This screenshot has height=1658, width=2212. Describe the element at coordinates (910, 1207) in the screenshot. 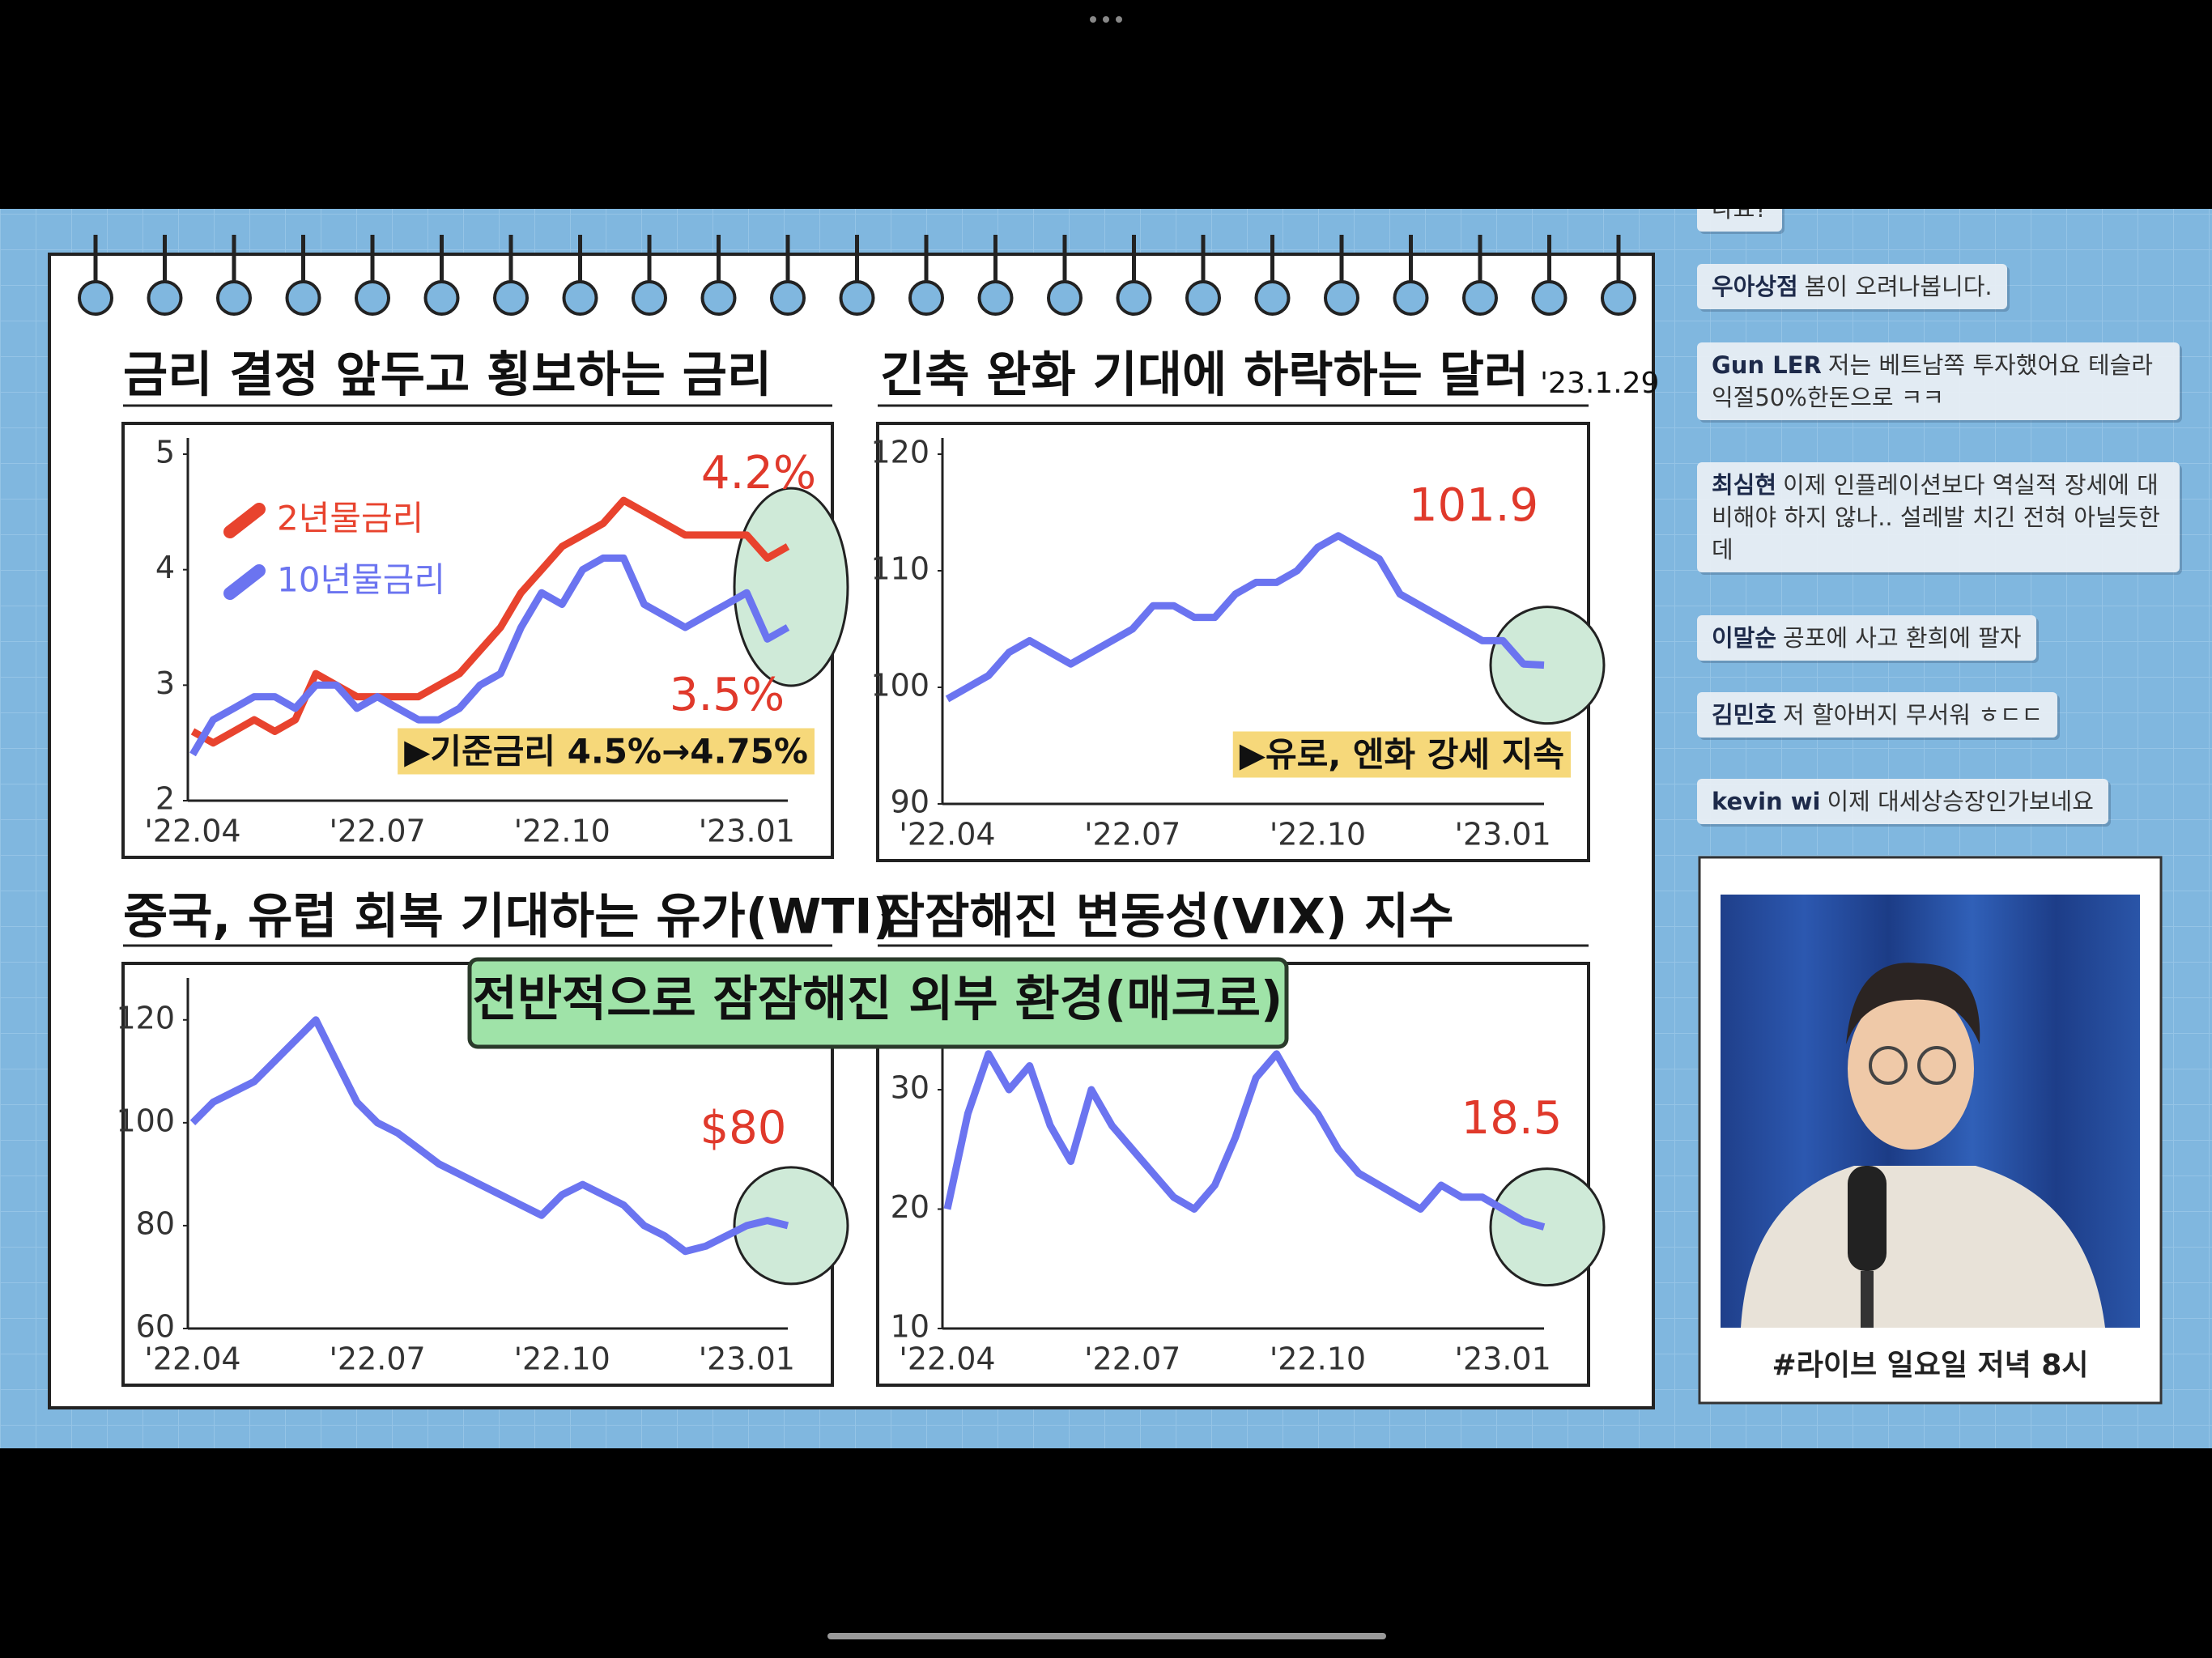

I see `y-tick-label: 20` at that location.